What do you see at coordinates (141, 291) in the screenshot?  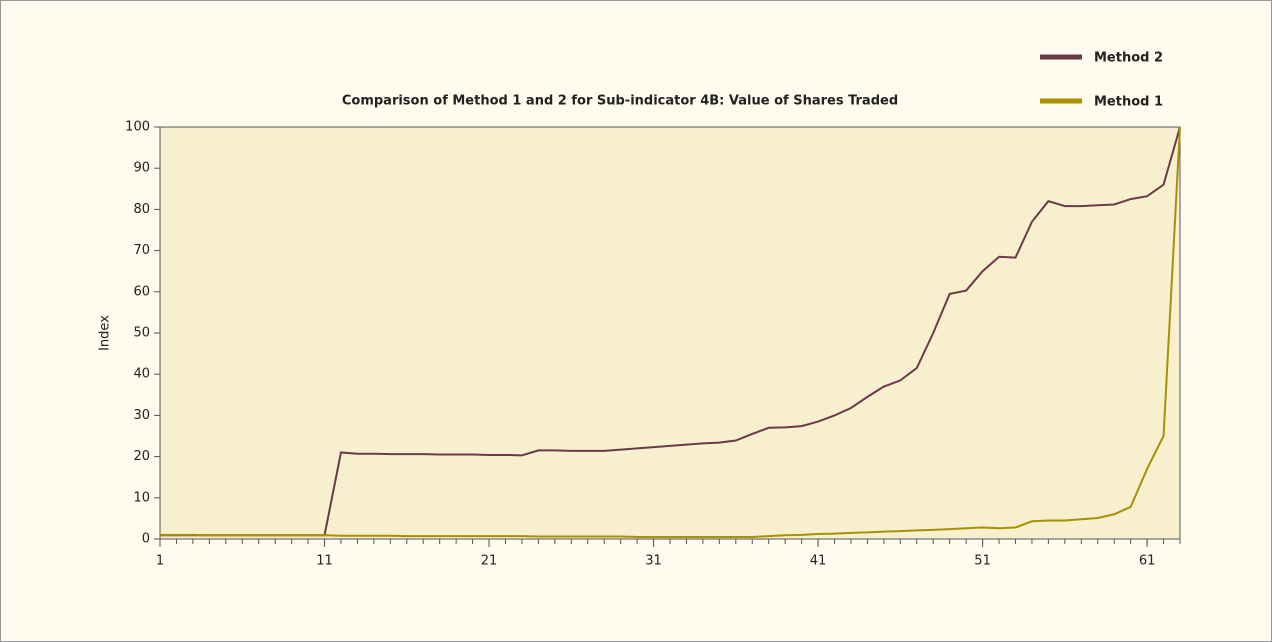 I see `y-tick-label: 60` at bounding box center [141, 291].